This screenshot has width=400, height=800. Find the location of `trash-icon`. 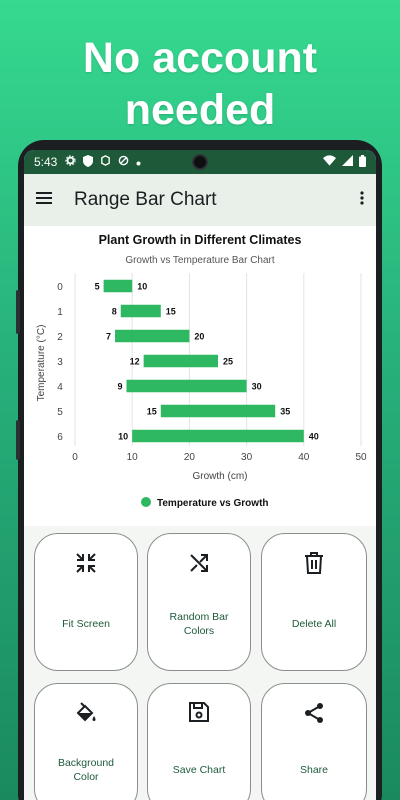

trash-icon is located at coordinates (314, 563).